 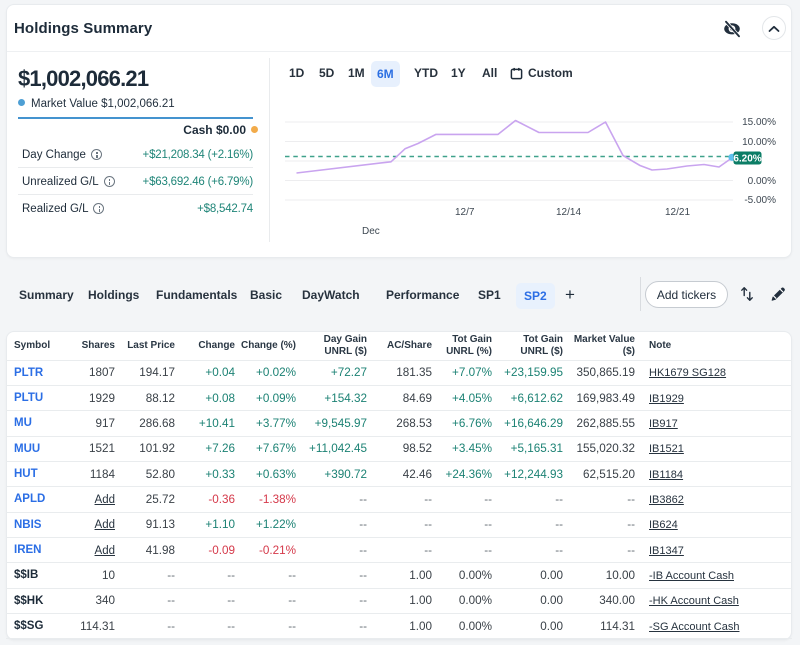 I want to click on svg-text: 6.20%, so click(x=747, y=159).